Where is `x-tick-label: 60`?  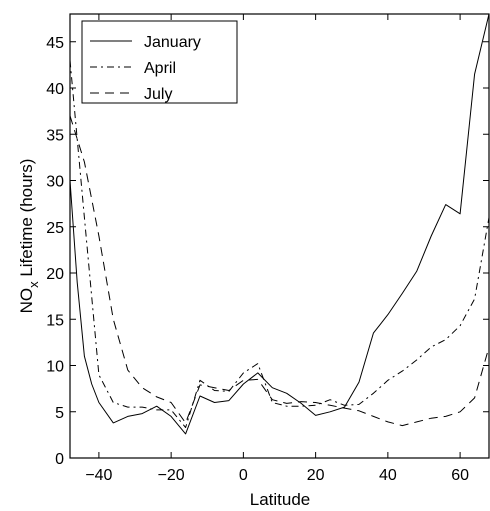
x-tick-label: 60 is located at coordinates (460, 475).